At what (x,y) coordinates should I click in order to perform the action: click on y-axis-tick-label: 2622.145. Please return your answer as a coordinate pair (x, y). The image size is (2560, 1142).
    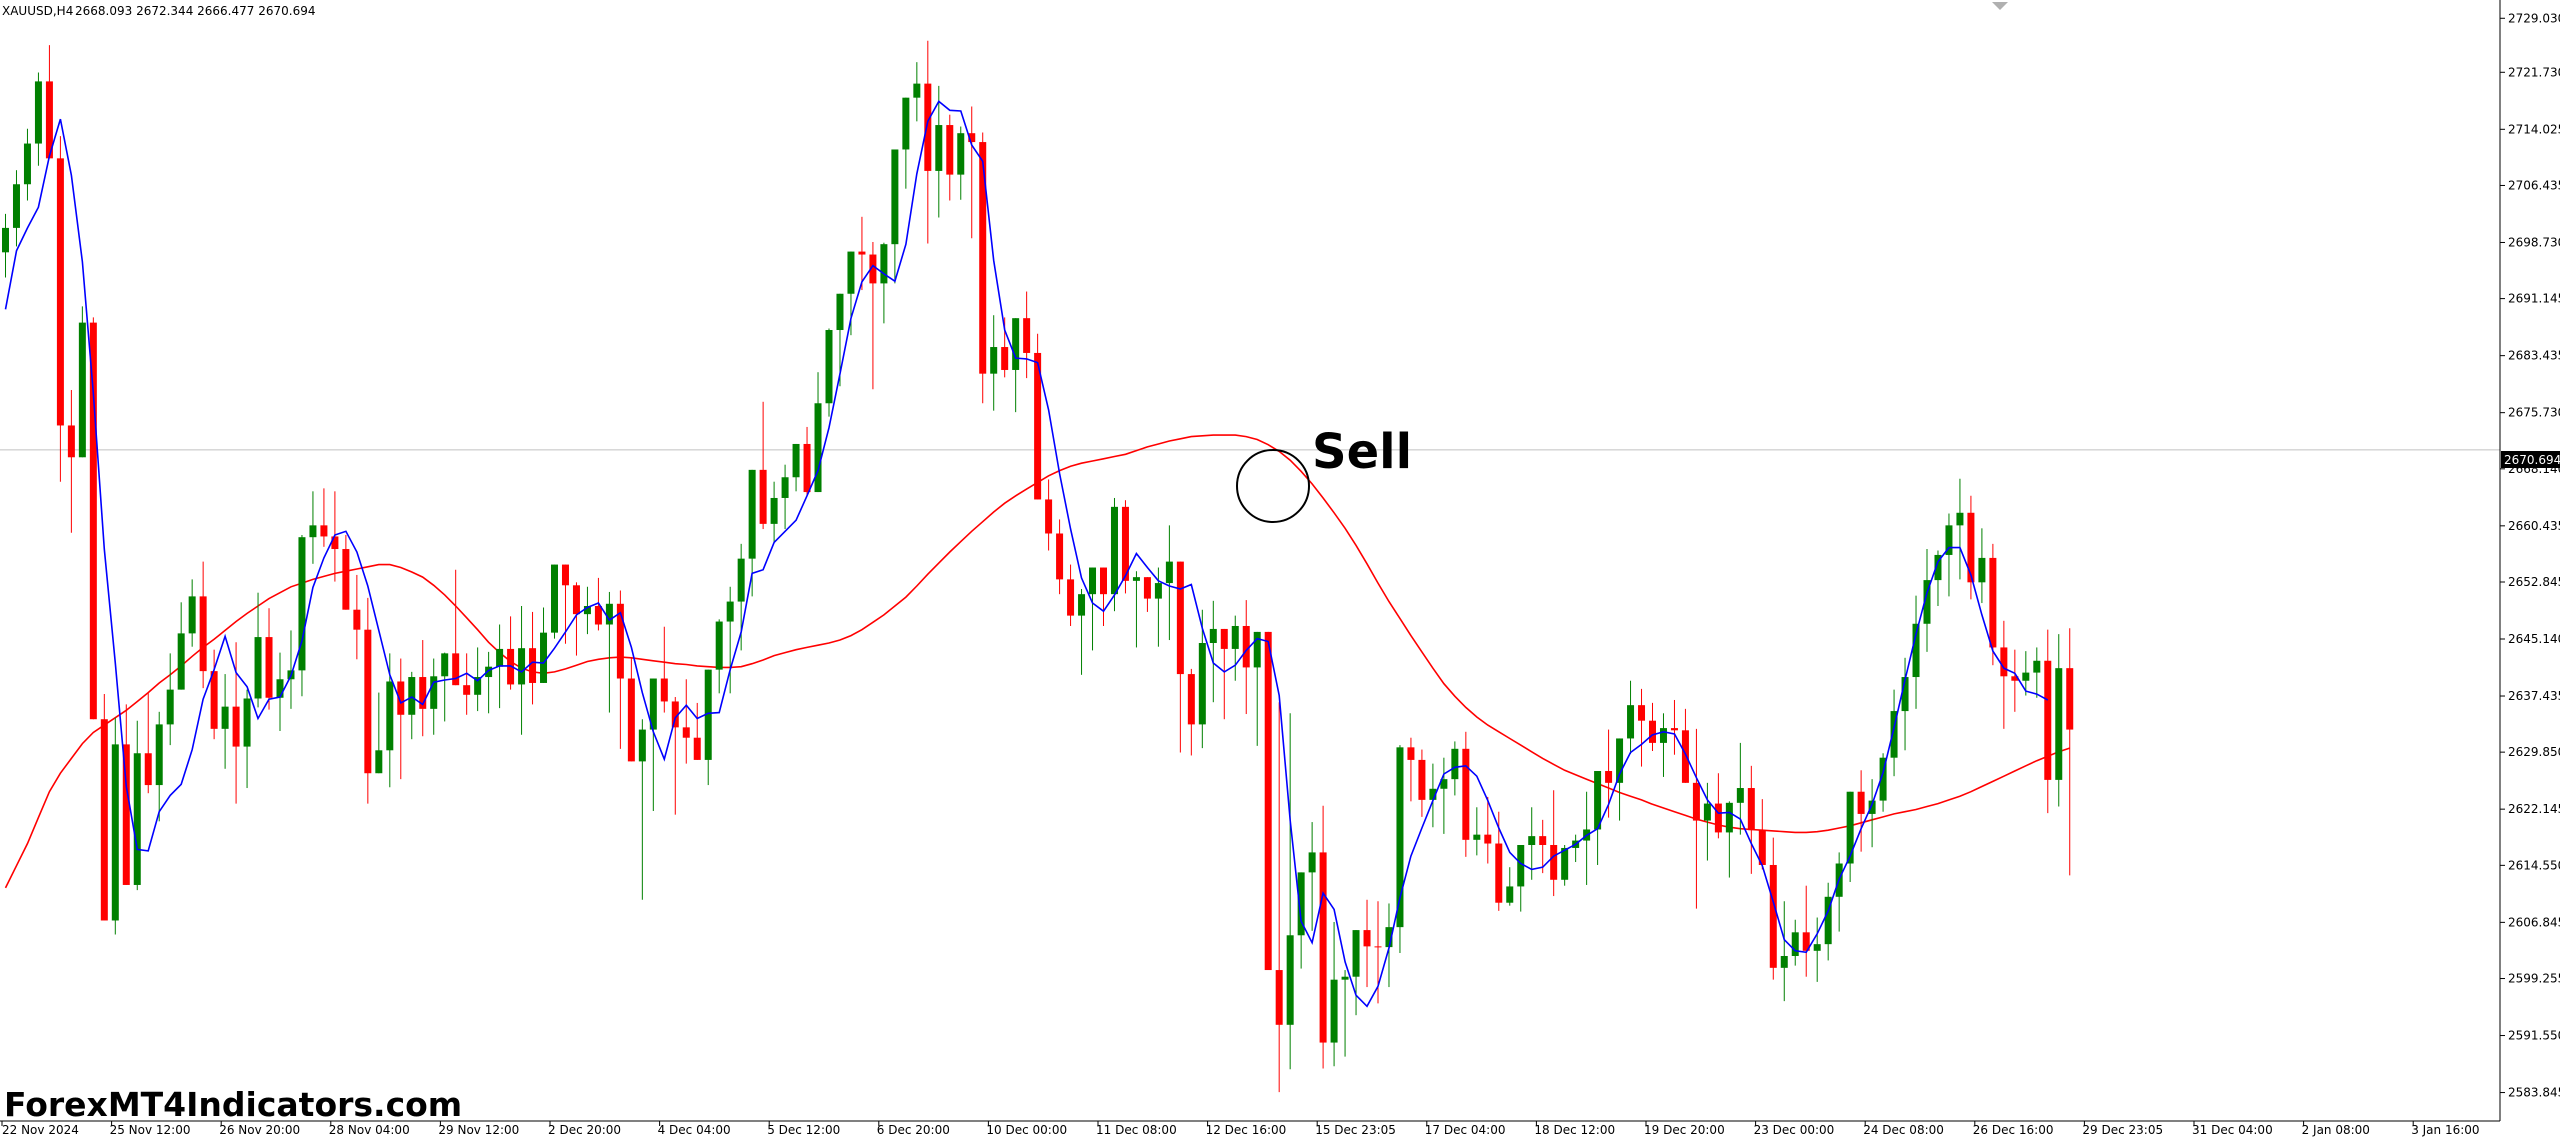
    Looking at the image, I should click on (2534, 809).